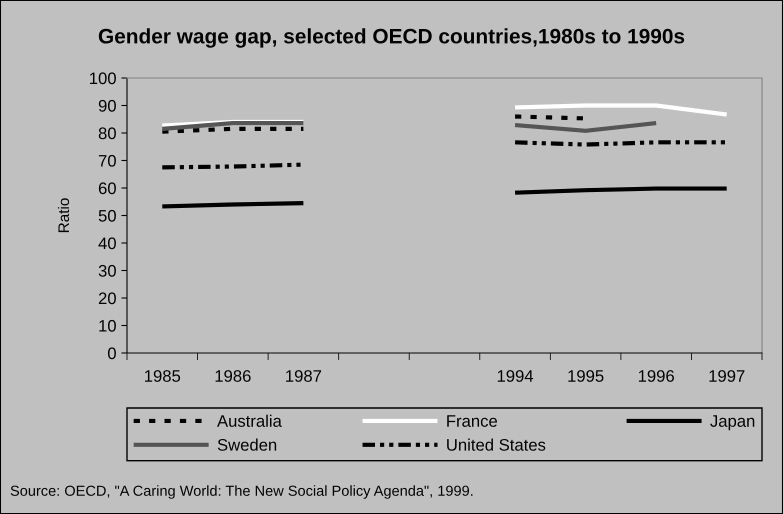 The width and height of the screenshot is (783, 514). Describe the element at coordinates (516, 376) in the screenshot. I see `x-tick-label: 1994` at that location.